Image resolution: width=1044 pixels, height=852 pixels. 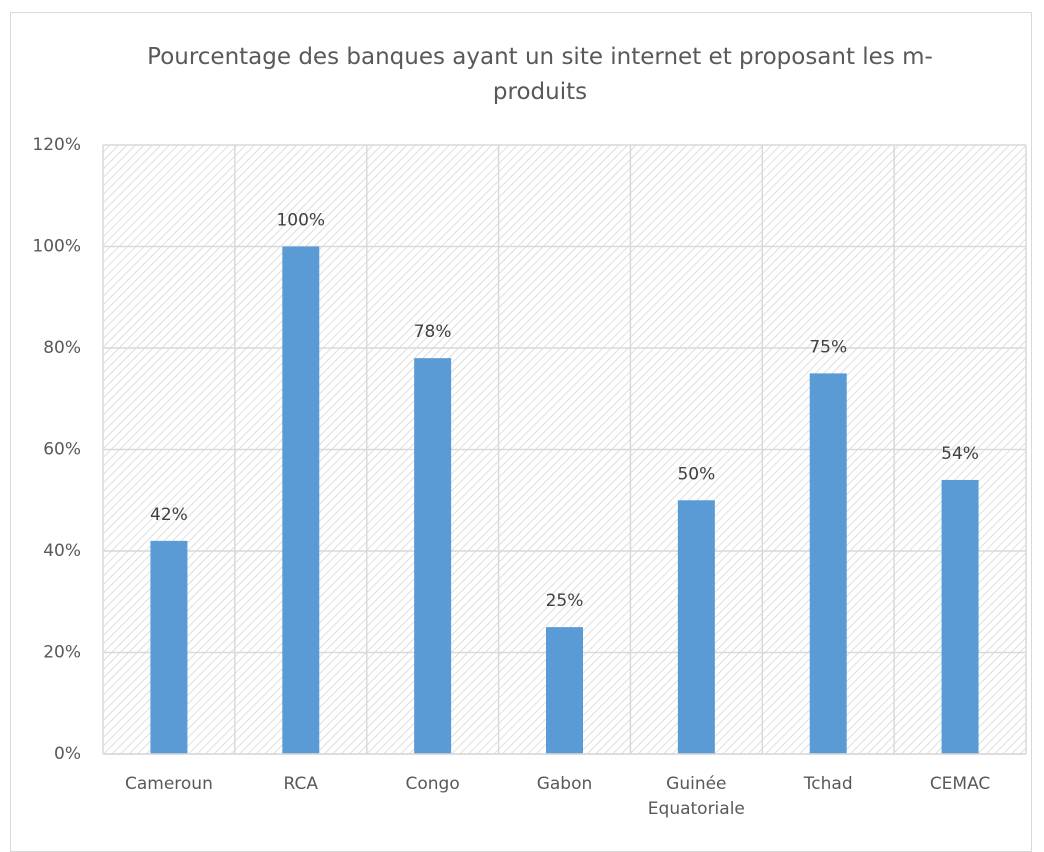 I want to click on y-tick-label: 20%, so click(x=62, y=653).